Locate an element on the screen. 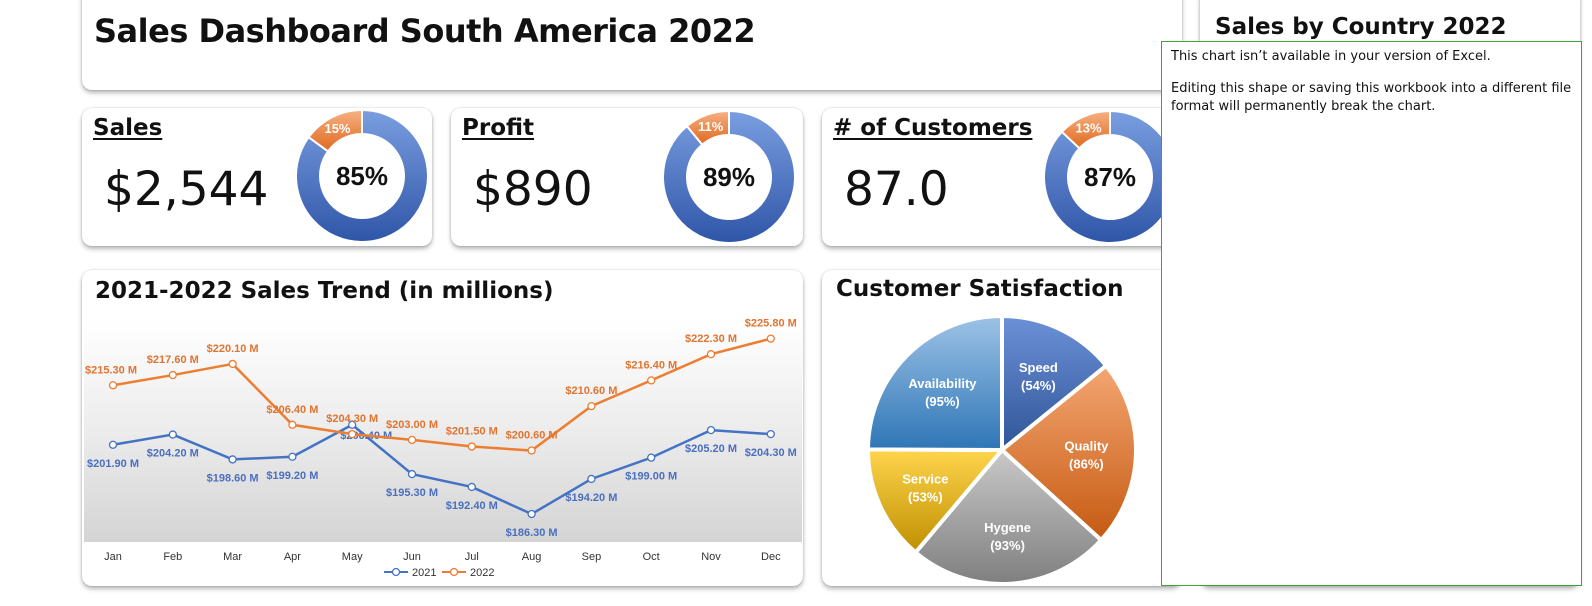 This screenshot has height=606, width=1592. data-label: $192.40 M is located at coordinates (472, 506).